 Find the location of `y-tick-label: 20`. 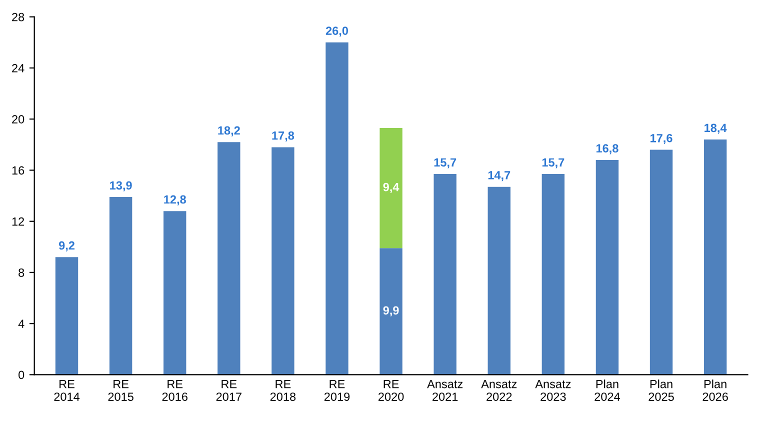

y-tick-label: 20 is located at coordinates (18, 119).